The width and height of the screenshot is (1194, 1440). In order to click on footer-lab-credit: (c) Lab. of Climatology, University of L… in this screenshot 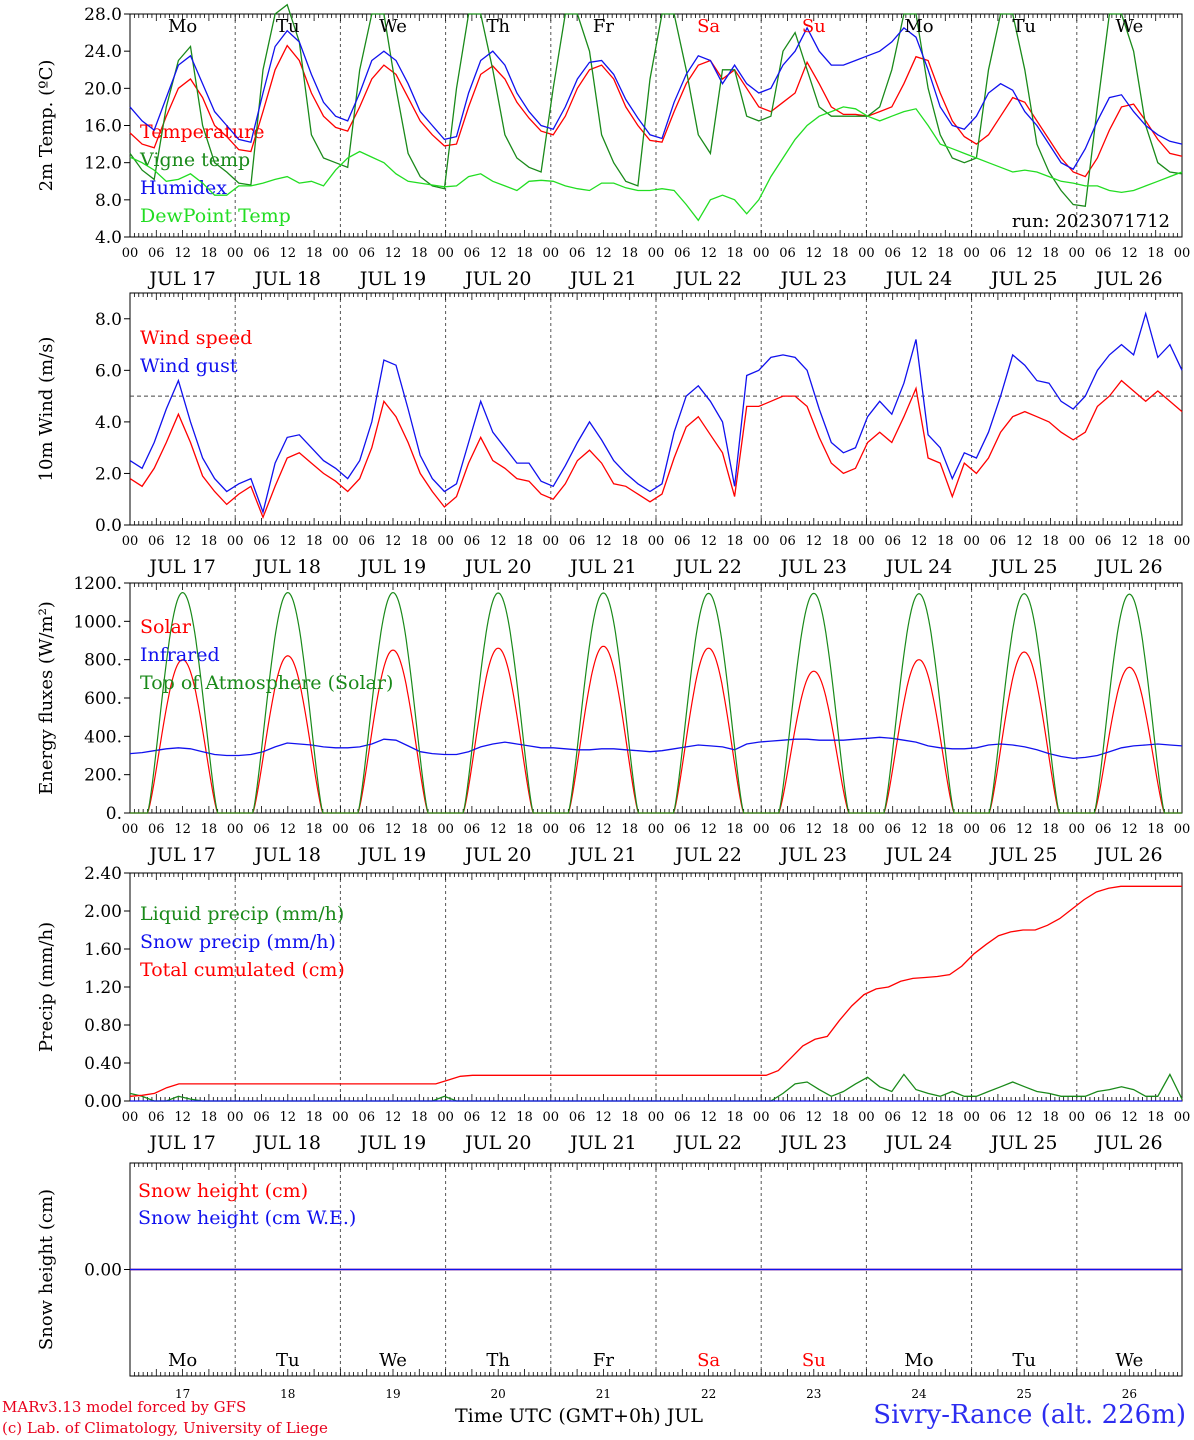, I will do `click(165, 1428)`.